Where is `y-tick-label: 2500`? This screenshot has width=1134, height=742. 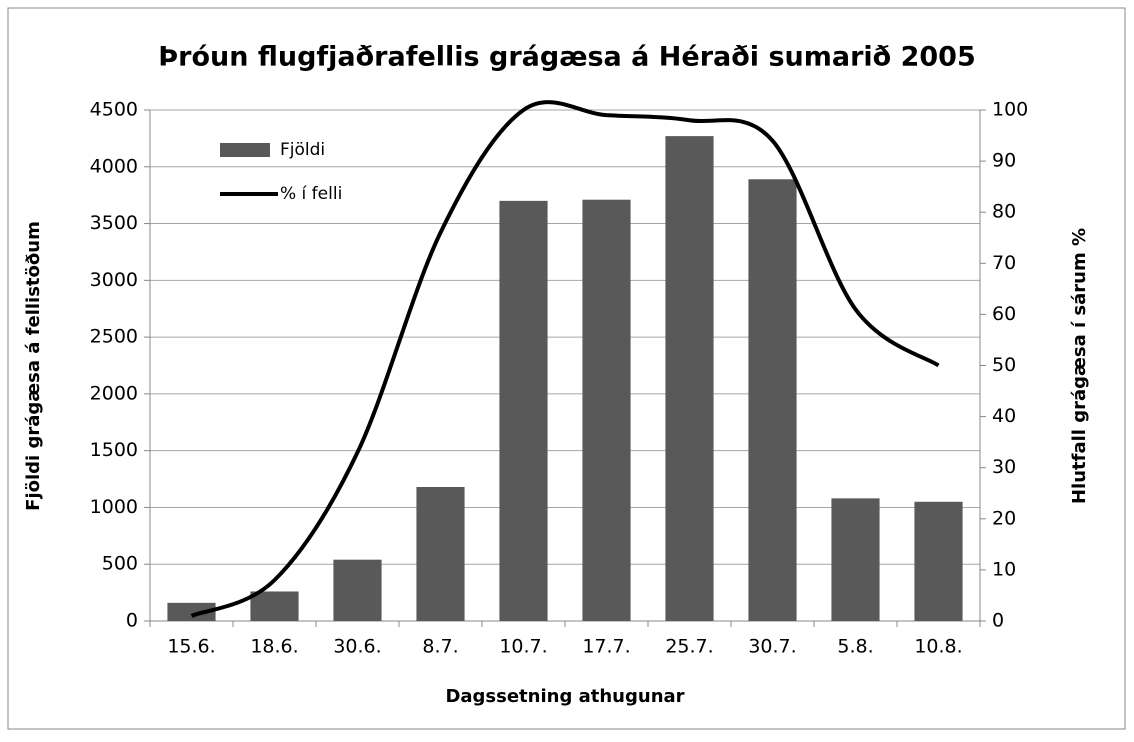
y-tick-label: 2500 is located at coordinates (114, 337).